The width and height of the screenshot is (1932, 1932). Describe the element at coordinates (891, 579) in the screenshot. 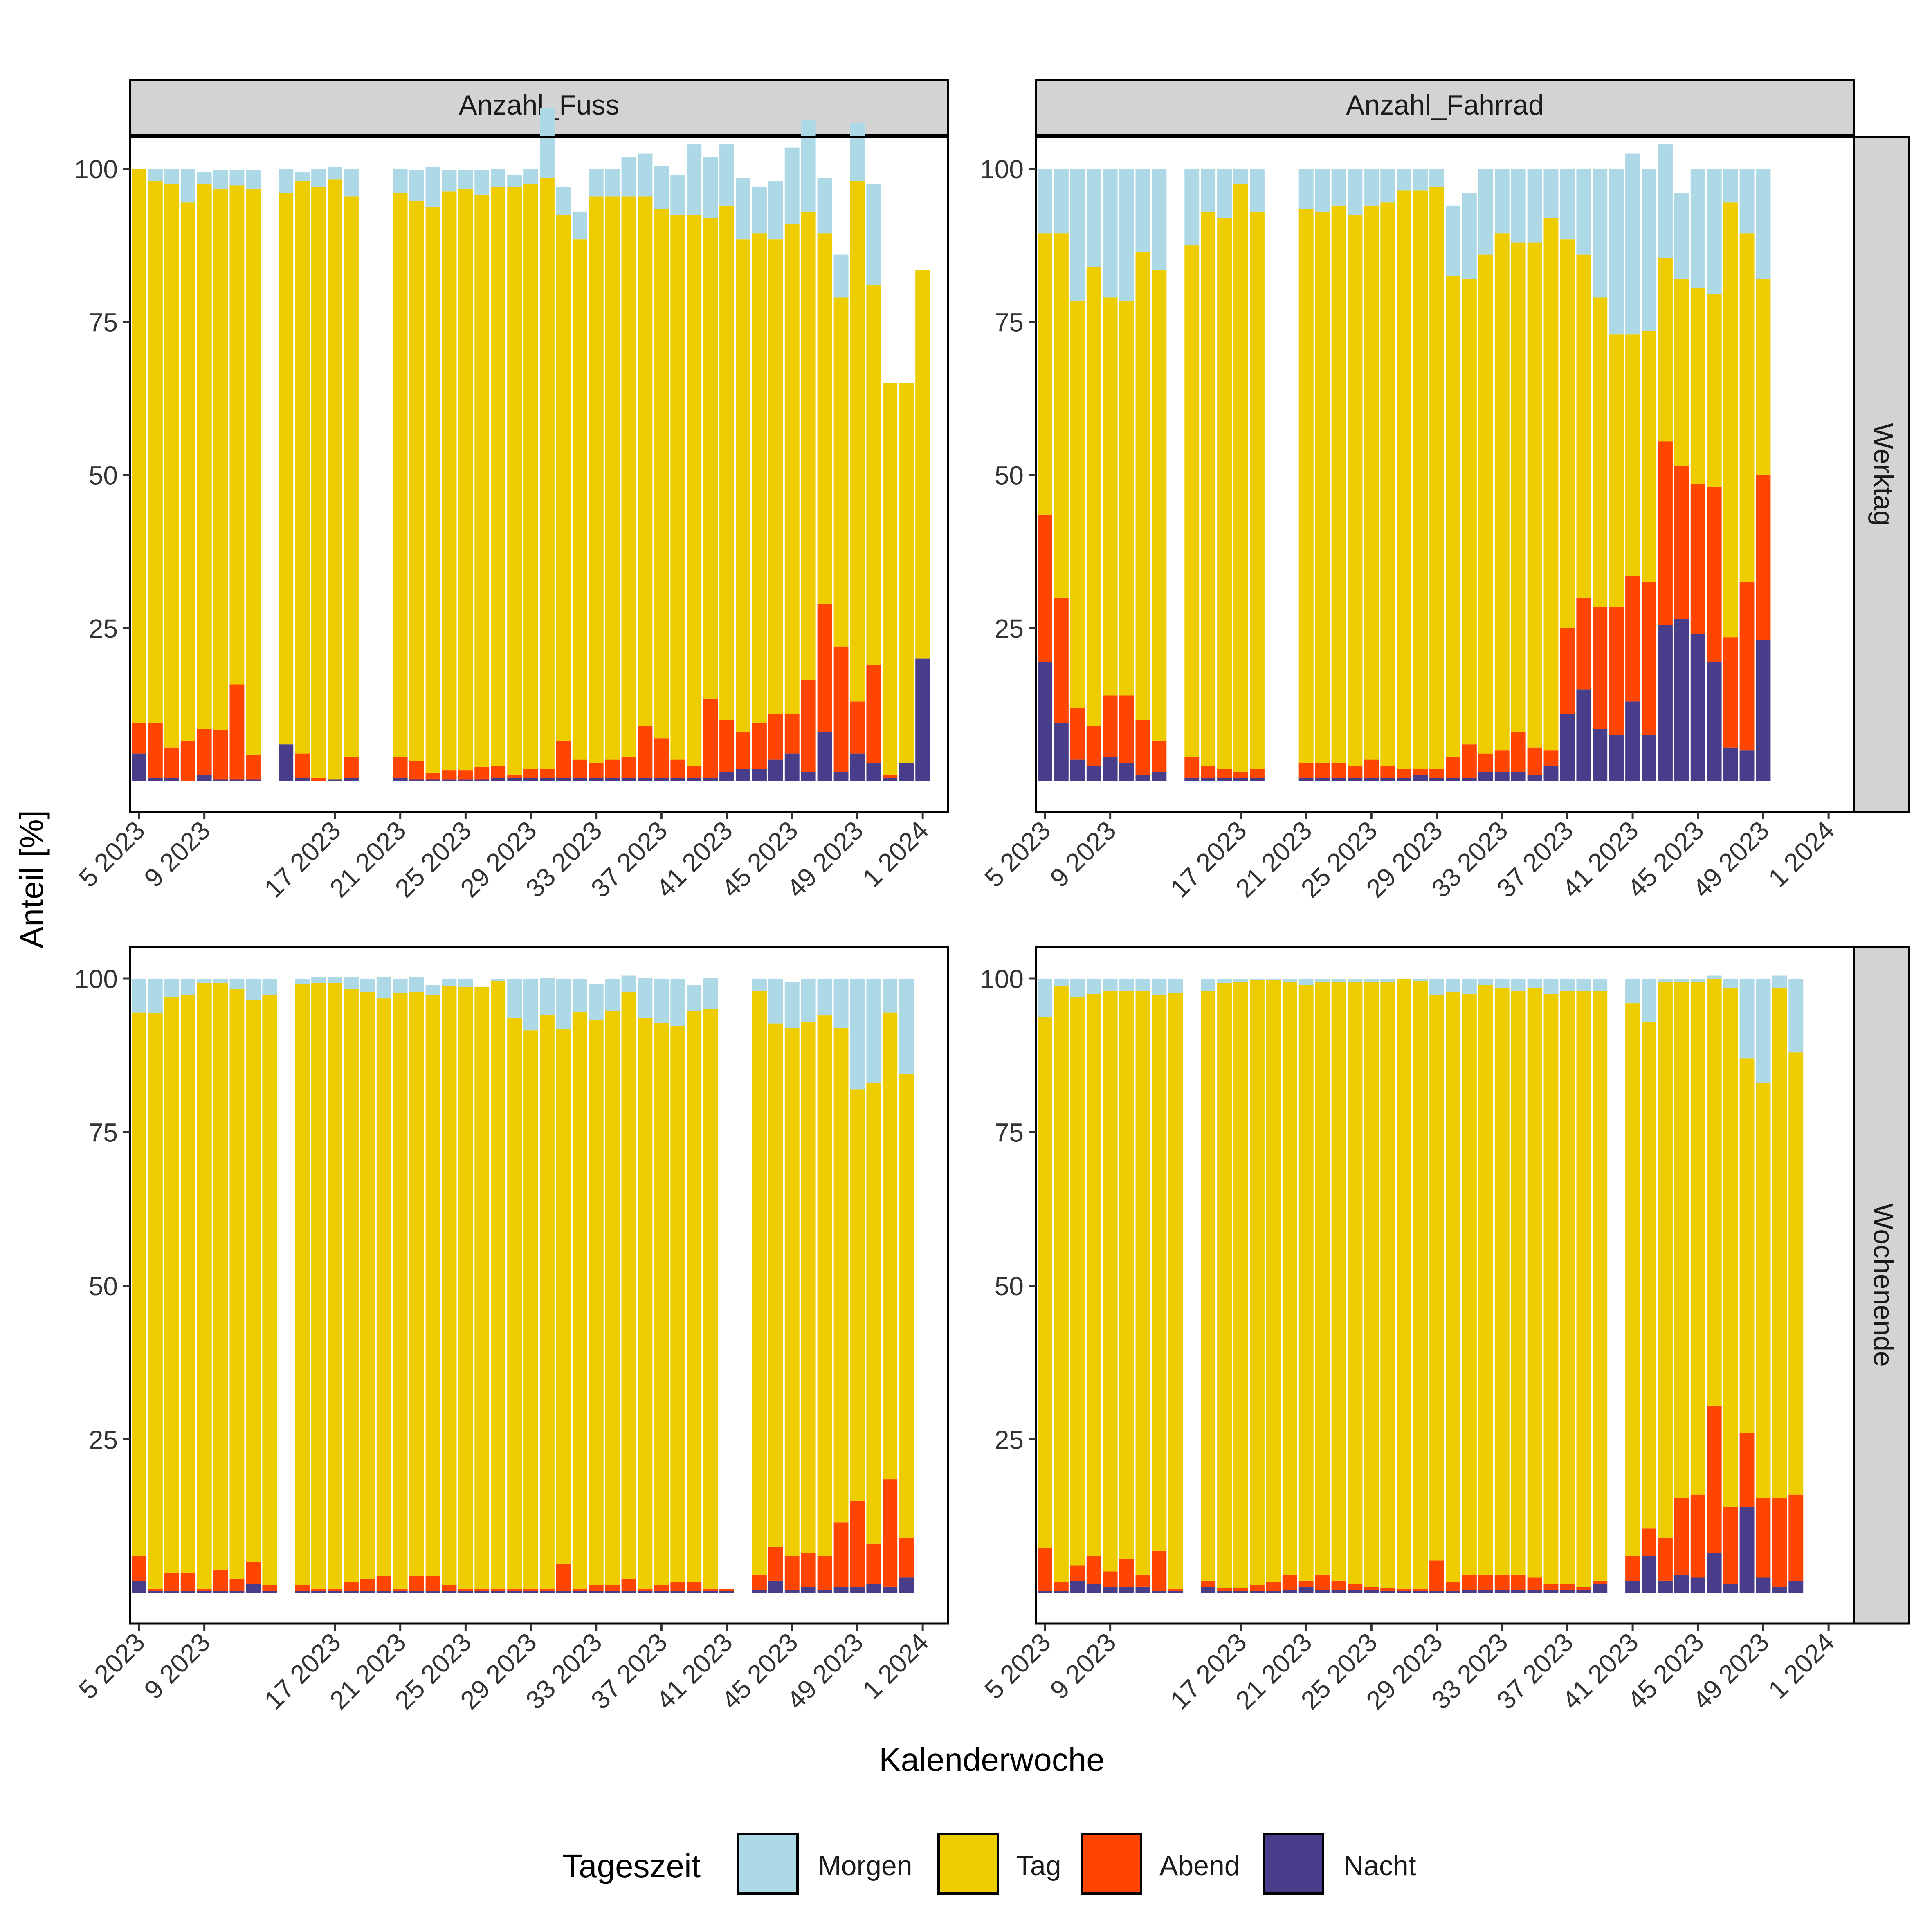

I see `bar-tag-week-51-2023` at that location.